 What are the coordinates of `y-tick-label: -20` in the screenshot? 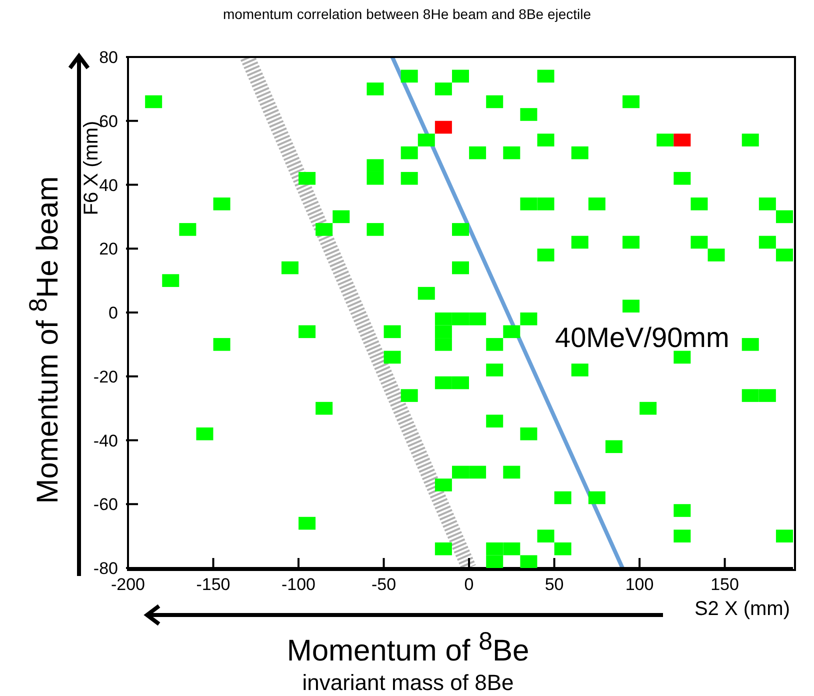 It's located at (105, 376).